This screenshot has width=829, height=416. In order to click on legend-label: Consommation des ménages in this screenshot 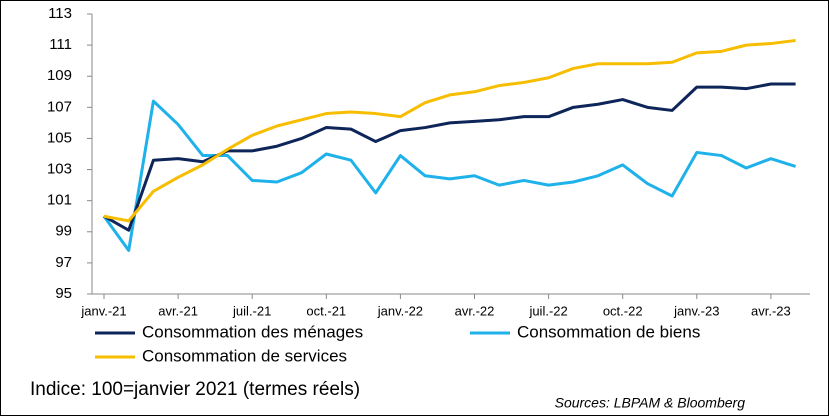, I will do `click(252, 331)`.